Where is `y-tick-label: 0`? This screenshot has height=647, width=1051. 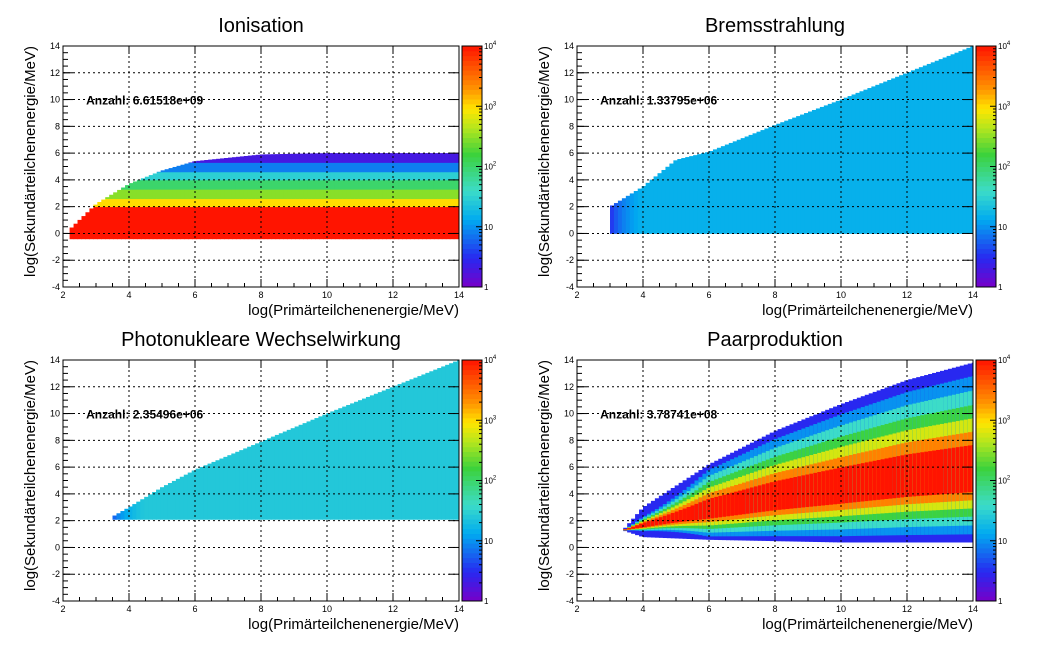 y-tick-label: 0 is located at coordinates (57, 233).